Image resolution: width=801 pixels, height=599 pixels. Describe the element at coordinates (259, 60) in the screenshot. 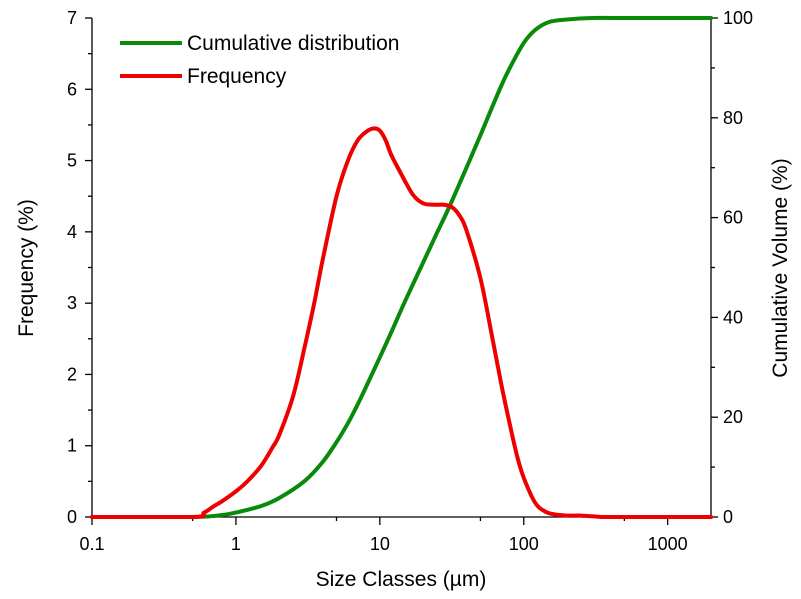

I see `legend: Cumulative distribution Frequency` at that location.